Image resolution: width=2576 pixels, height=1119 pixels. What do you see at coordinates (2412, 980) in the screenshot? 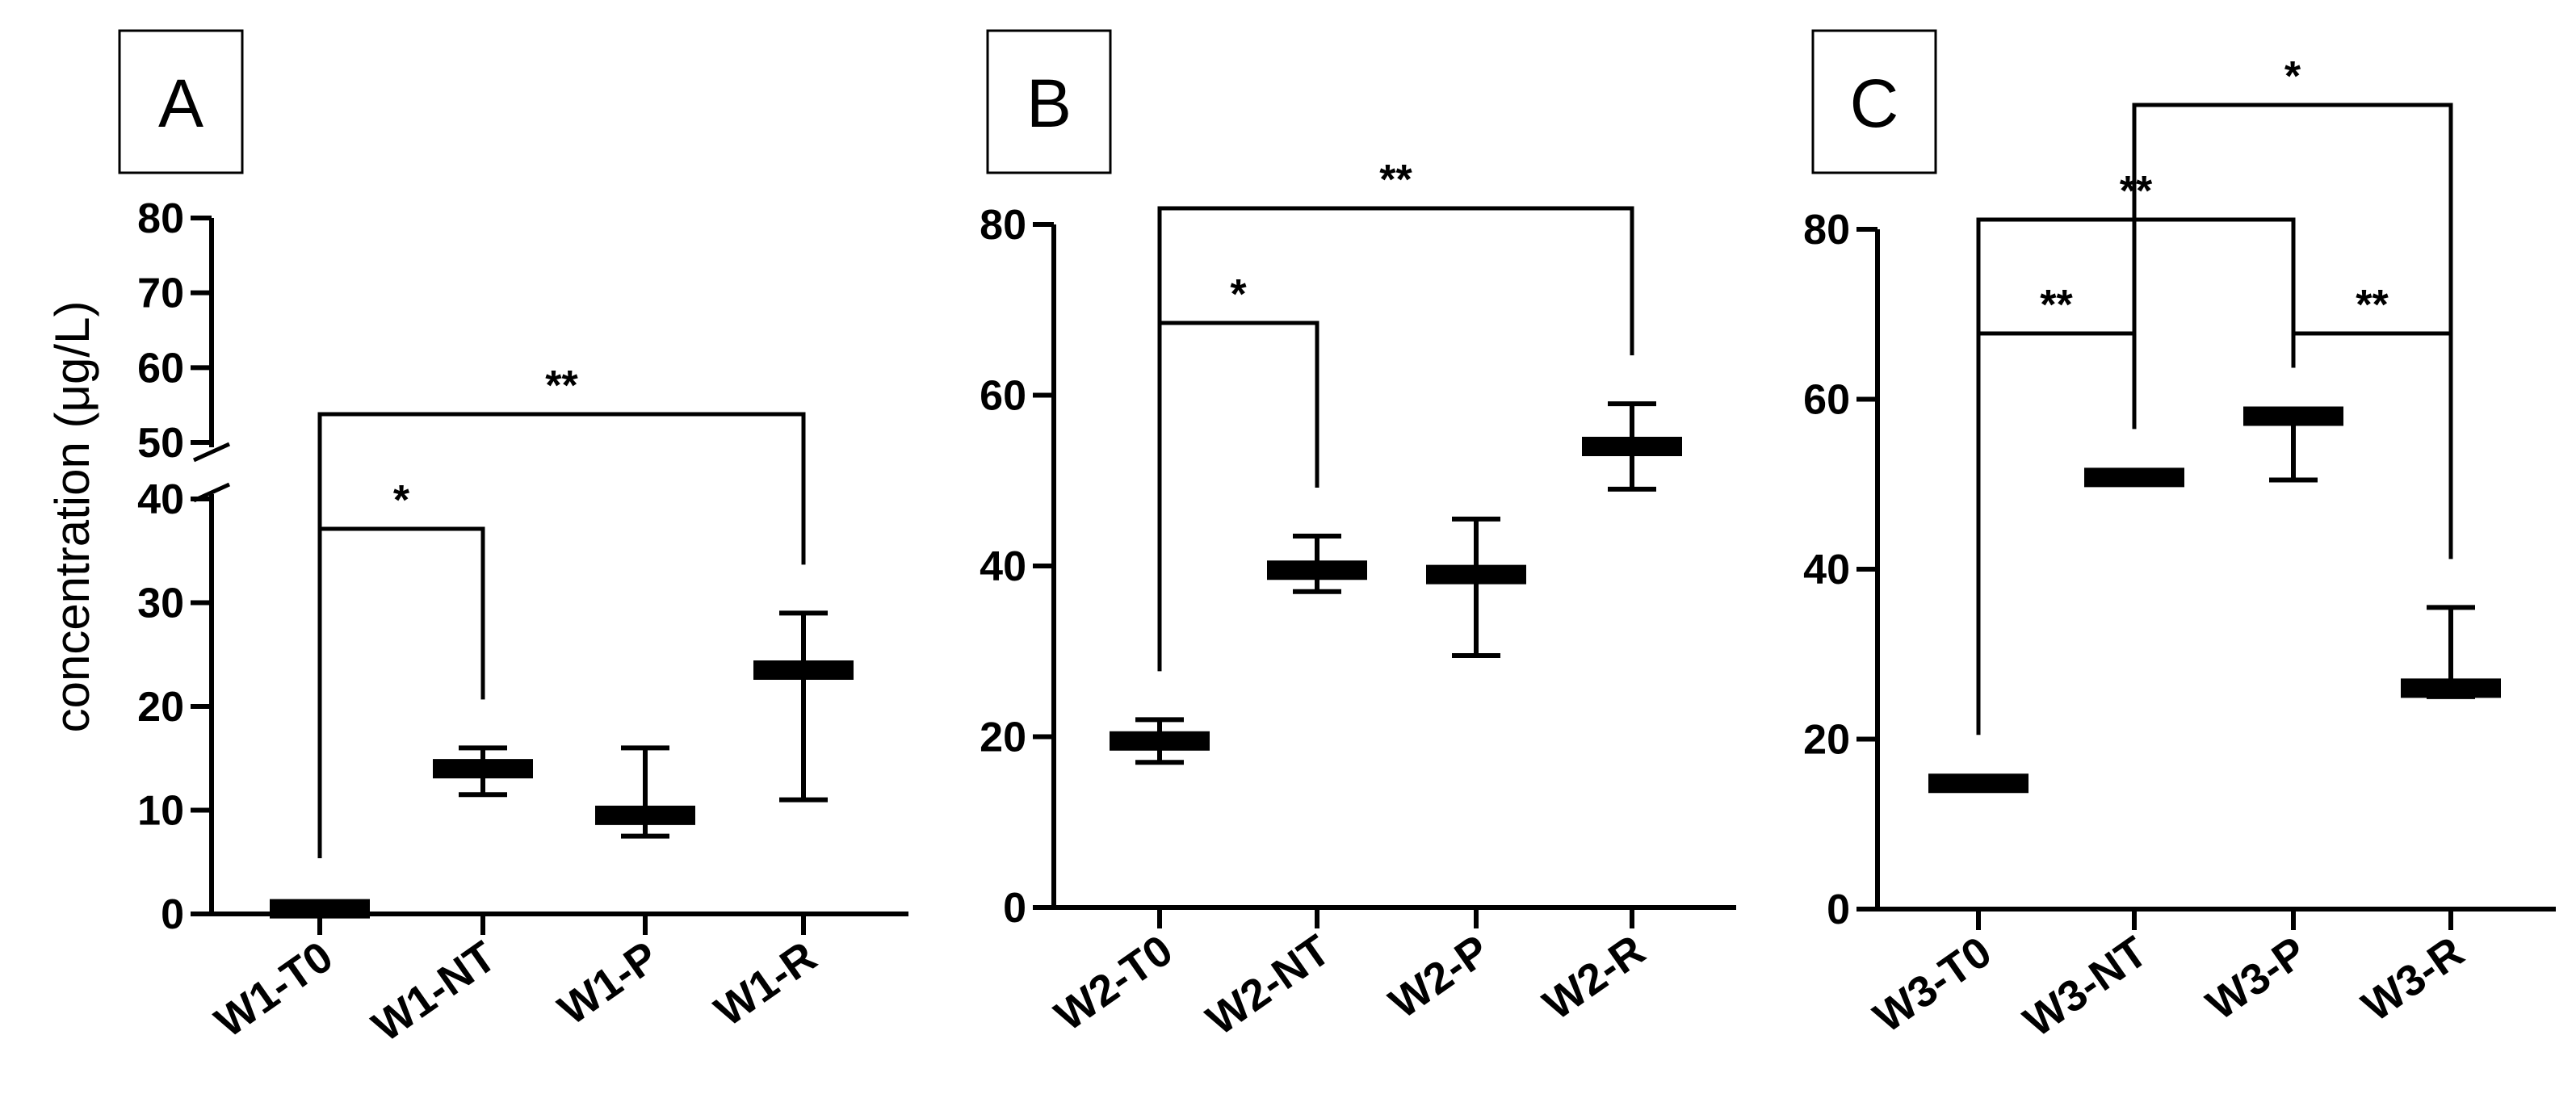
I see `x-tick-label: W3-R` at bounding box center [2412, 980].